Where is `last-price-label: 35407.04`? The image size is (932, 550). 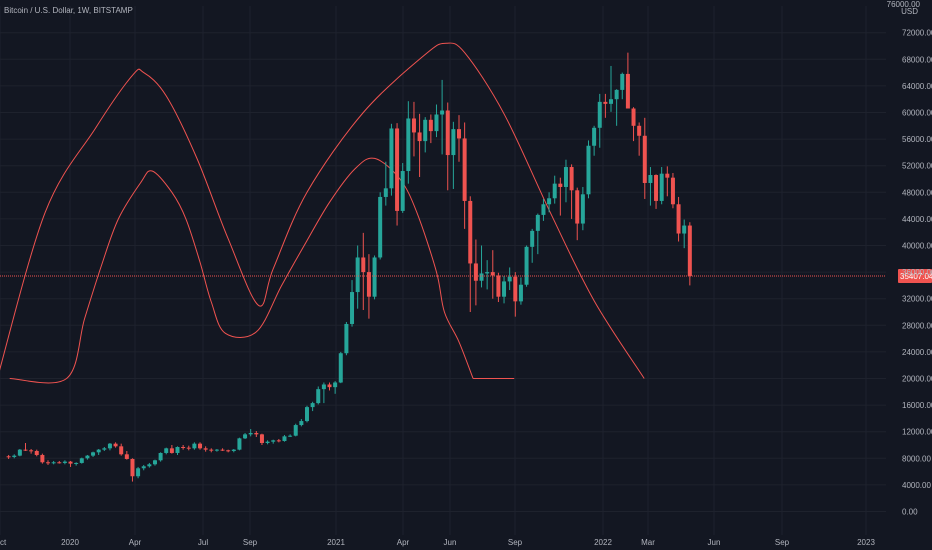
last-price-label: 35407.04 is located at coordinates (916, 276).